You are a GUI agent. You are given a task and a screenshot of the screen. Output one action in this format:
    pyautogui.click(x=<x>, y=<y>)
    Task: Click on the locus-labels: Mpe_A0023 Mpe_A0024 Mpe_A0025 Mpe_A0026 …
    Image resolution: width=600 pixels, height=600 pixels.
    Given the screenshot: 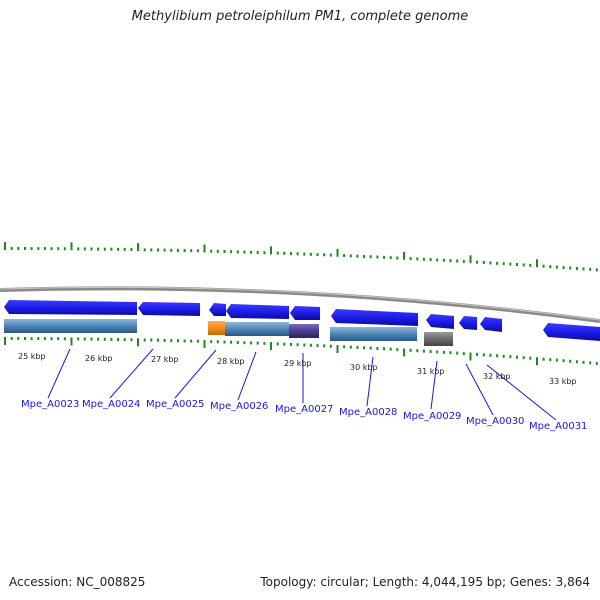 What is the action you would take?
    pyautogui.click(x=304, y=415)
    